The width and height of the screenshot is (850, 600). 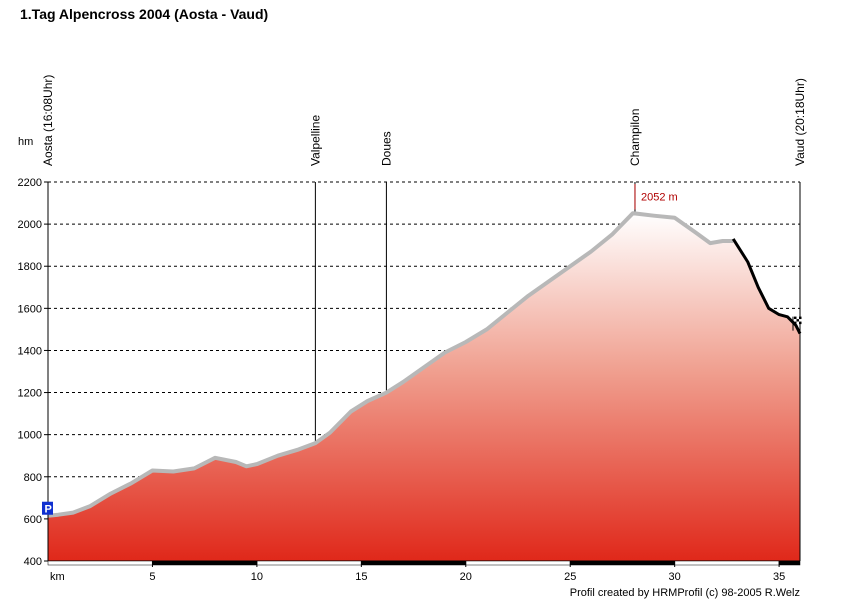 What do you see at coordinates (33, 478) in the screenshot?
I see `y-tick-label: 800` at bounding box center [33, 478].